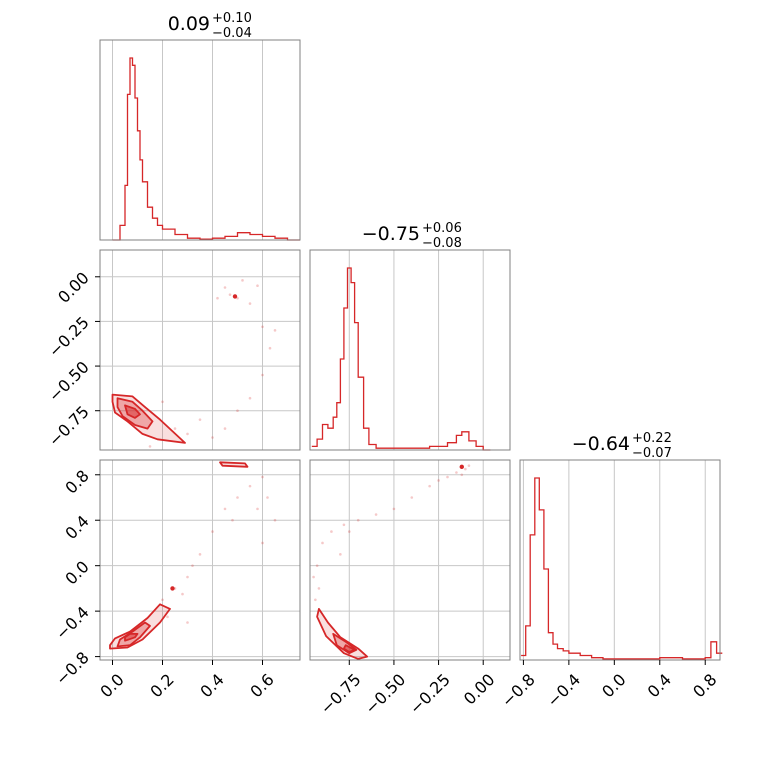 The height and width of the screenshot is (764, 760). Describe the element at coordinates (72, 668) in the screenshot. I see `y-tick-label: −0.8` at that location.